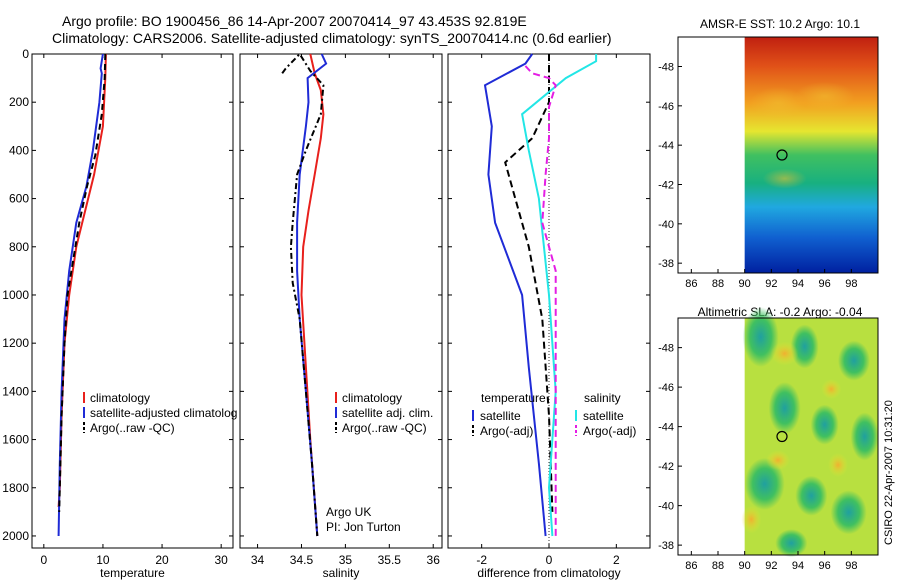 This screenshot has width=900, height=580. What do you see at coordinates (19, 247) in the screenshot?
I see `y-tick-label: 800` at bounding box center [19, 247].